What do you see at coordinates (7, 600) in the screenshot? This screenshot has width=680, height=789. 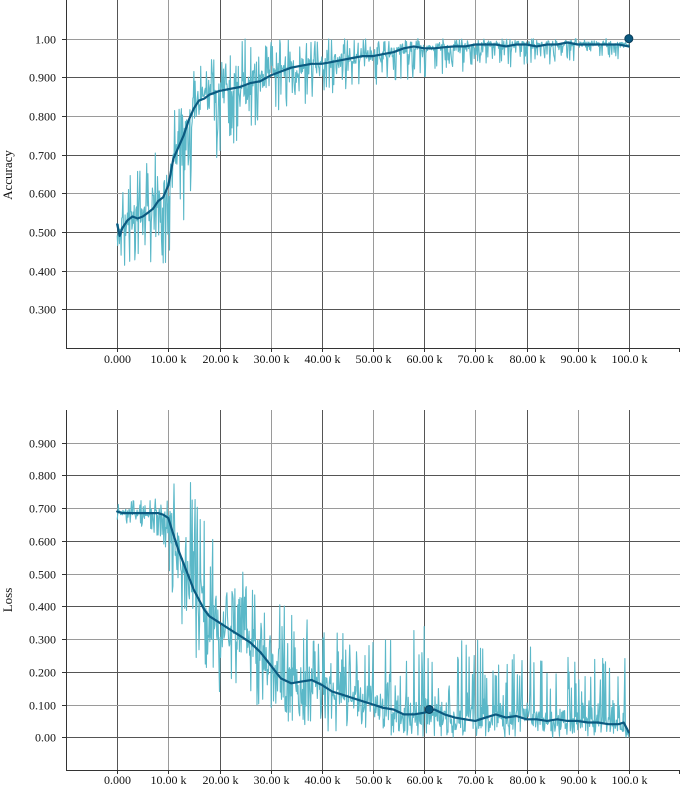 I see `y-axis-title: Loss` at bounding box center [7, 600].